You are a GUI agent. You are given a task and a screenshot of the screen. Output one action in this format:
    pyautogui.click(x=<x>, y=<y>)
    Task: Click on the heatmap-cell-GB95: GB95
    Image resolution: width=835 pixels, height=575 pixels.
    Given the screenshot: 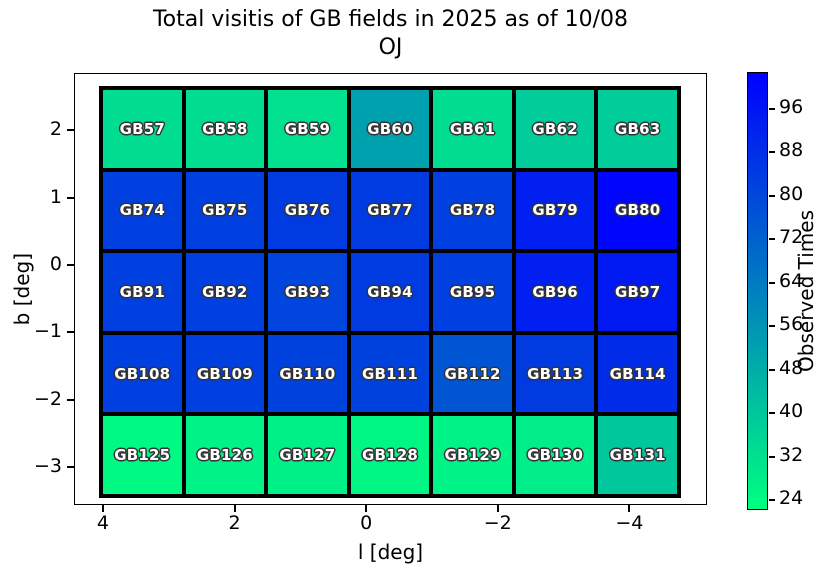 What is the action you would take?
    pyautogui.click(x=472, y=292)
    